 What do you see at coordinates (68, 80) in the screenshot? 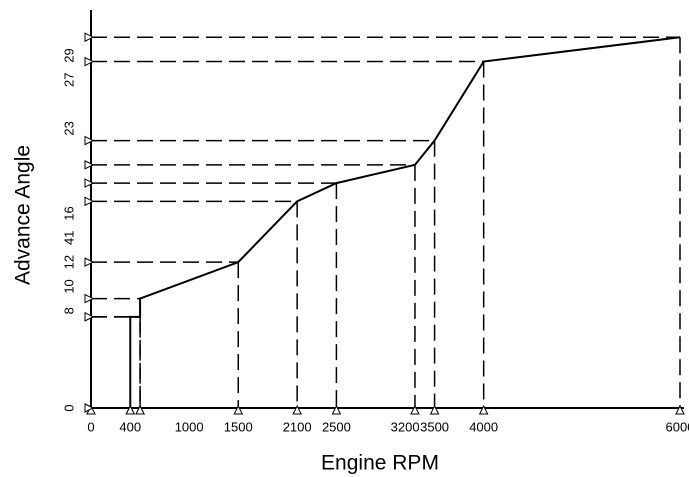
I see `y-tick-label: 27` at bounding box center [68, 80].